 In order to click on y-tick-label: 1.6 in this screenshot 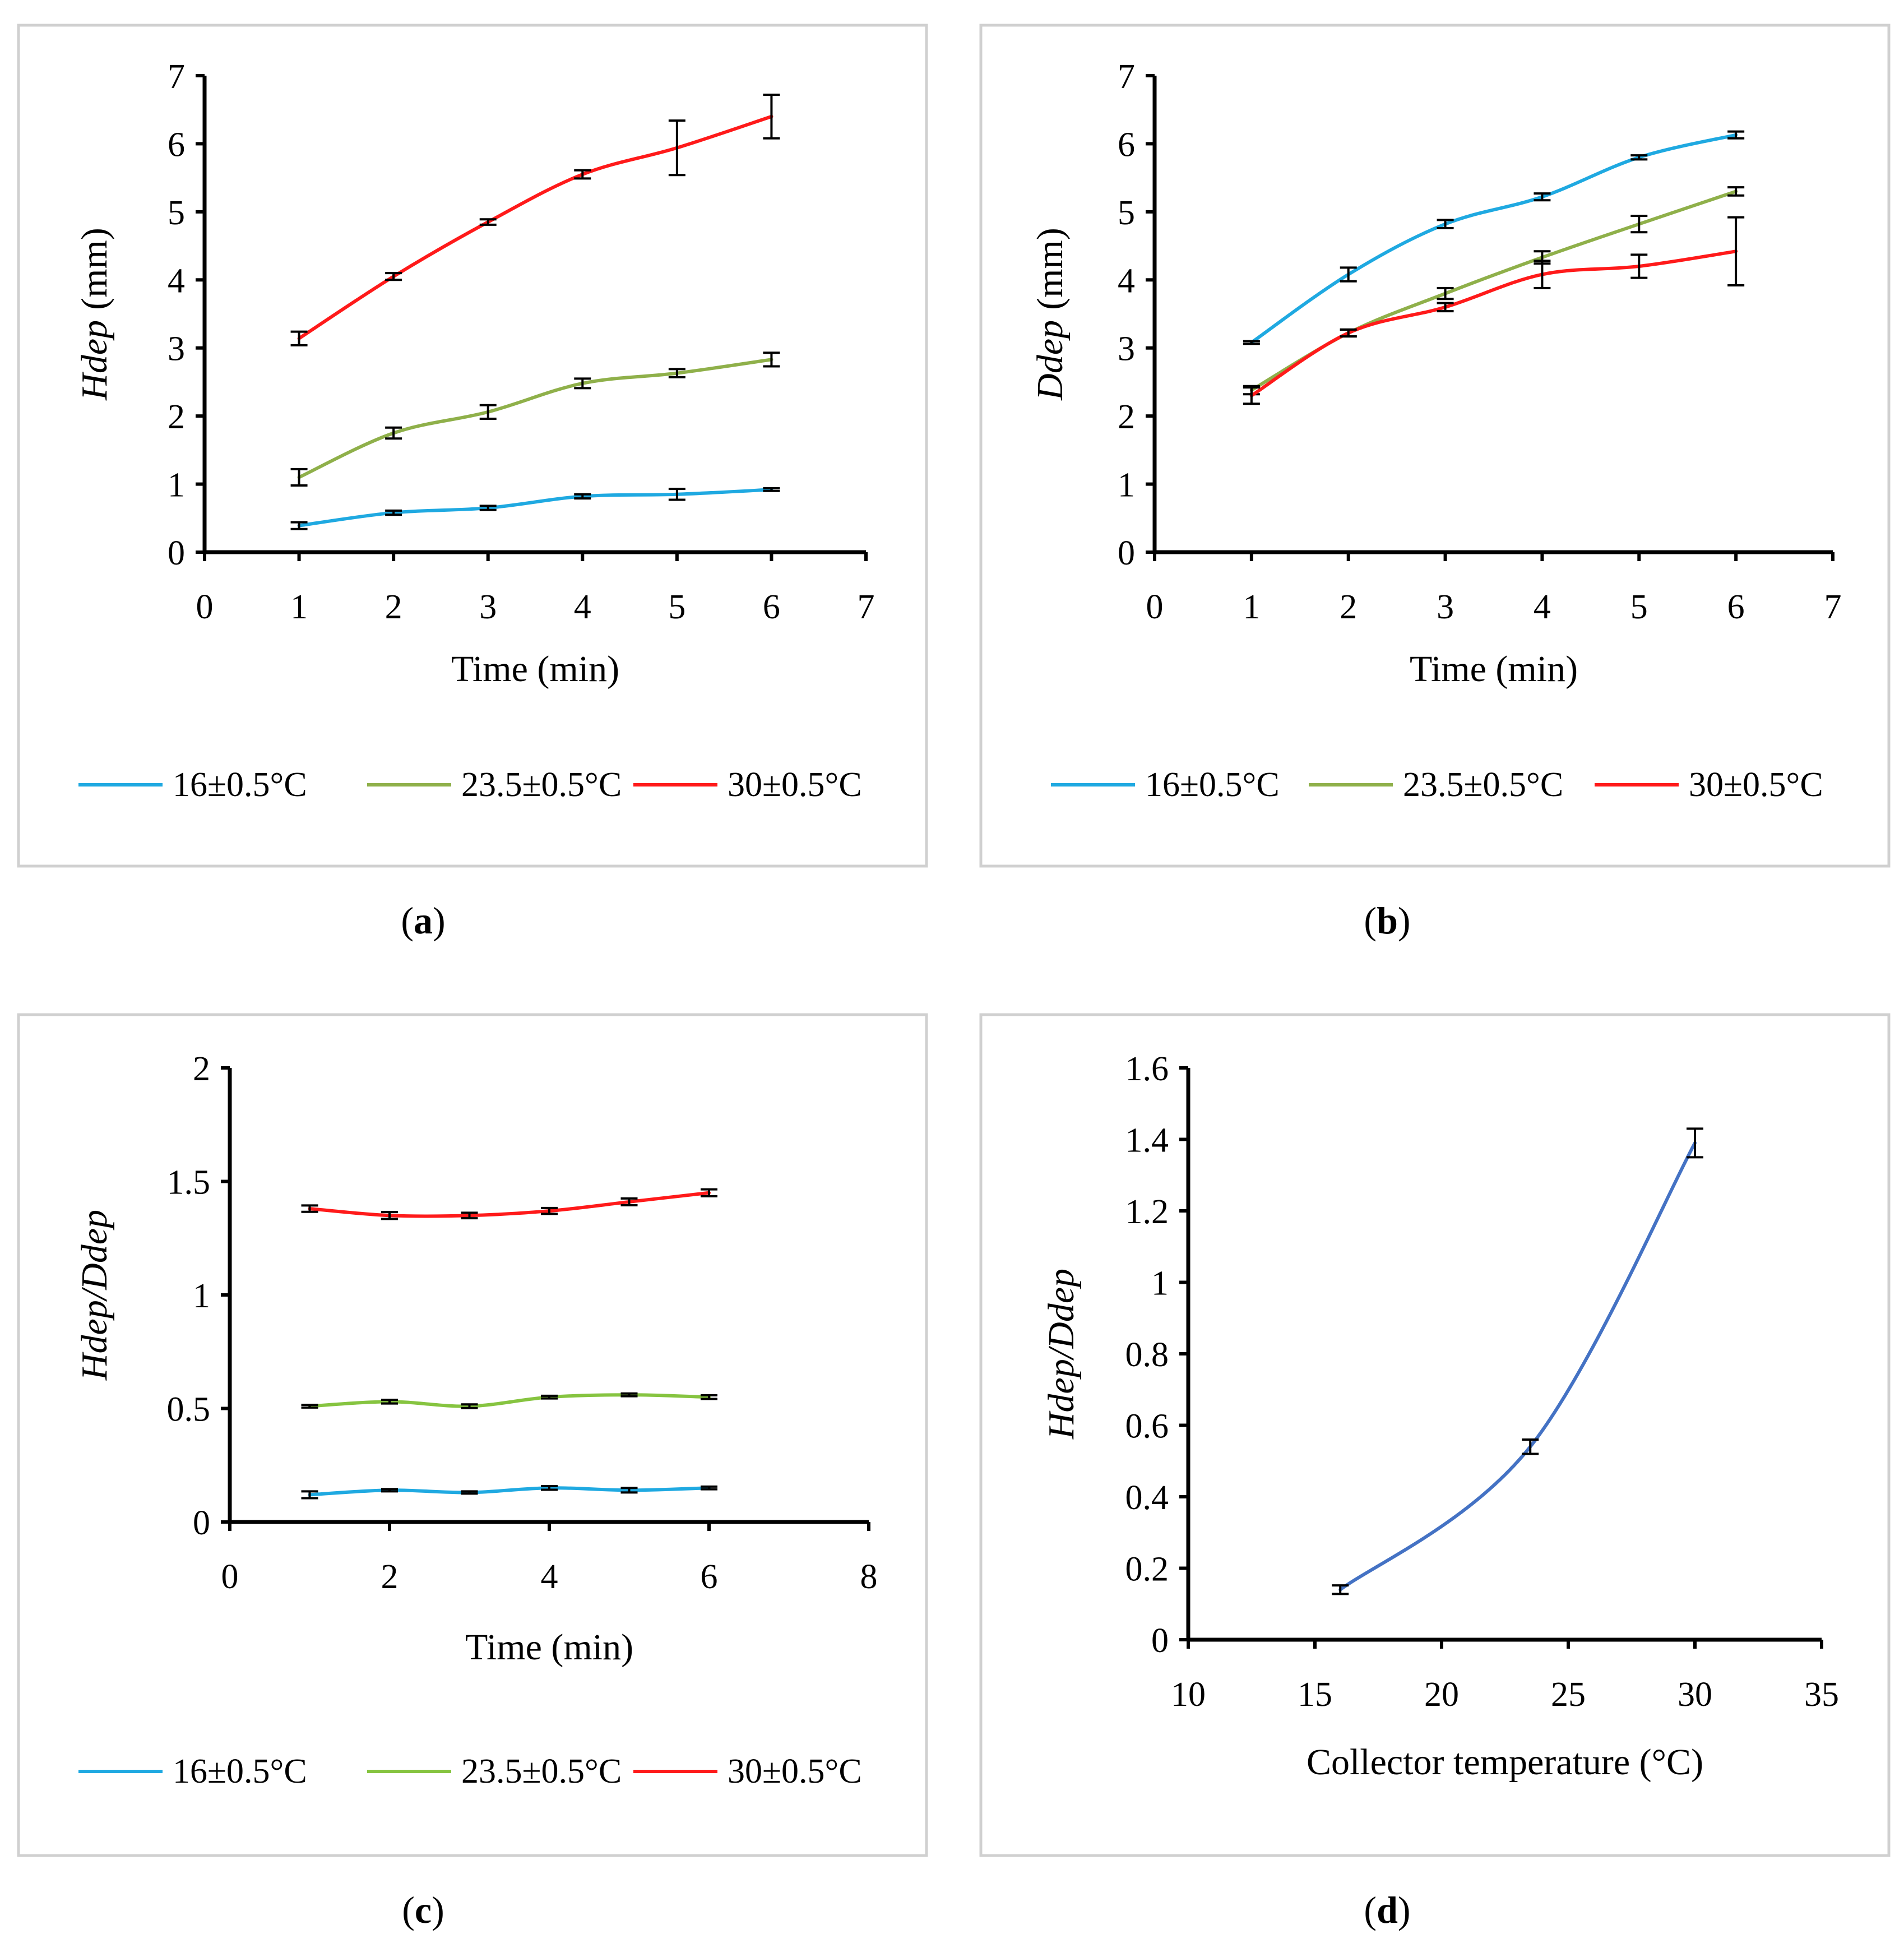, I will do `click(1147, 1069)`.